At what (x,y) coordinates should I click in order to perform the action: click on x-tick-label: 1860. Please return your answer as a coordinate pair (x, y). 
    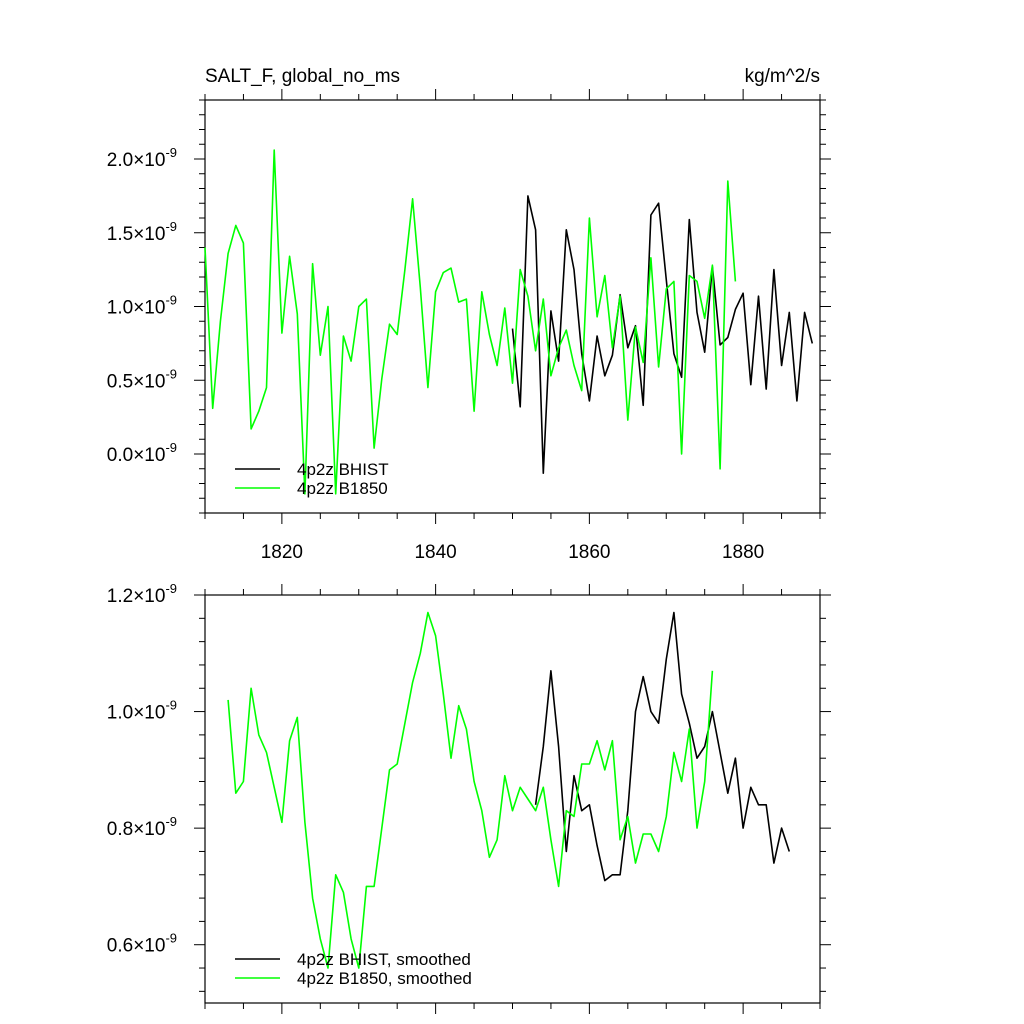
    Looking at the image, I should click on (589, 552).